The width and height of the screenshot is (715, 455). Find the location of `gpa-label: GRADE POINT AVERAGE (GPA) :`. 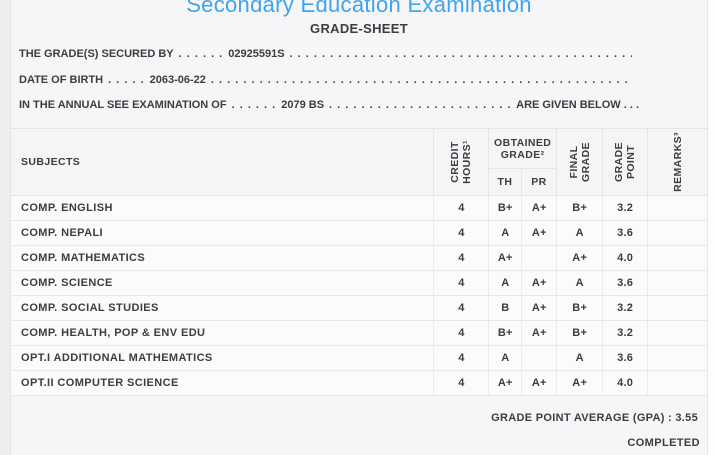

gpa-label: GRADE POINT AVERAGE (GPA) : is located at coordinates (582, 418).